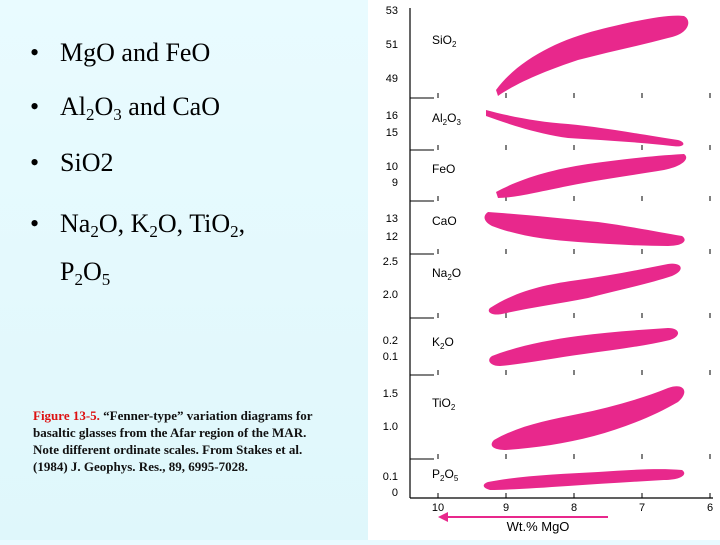 This screenshot has width=720, height=545. Describe the element at coordinates (392, 167) in the screenshot. I see `y-tick-label: 10` at that location.